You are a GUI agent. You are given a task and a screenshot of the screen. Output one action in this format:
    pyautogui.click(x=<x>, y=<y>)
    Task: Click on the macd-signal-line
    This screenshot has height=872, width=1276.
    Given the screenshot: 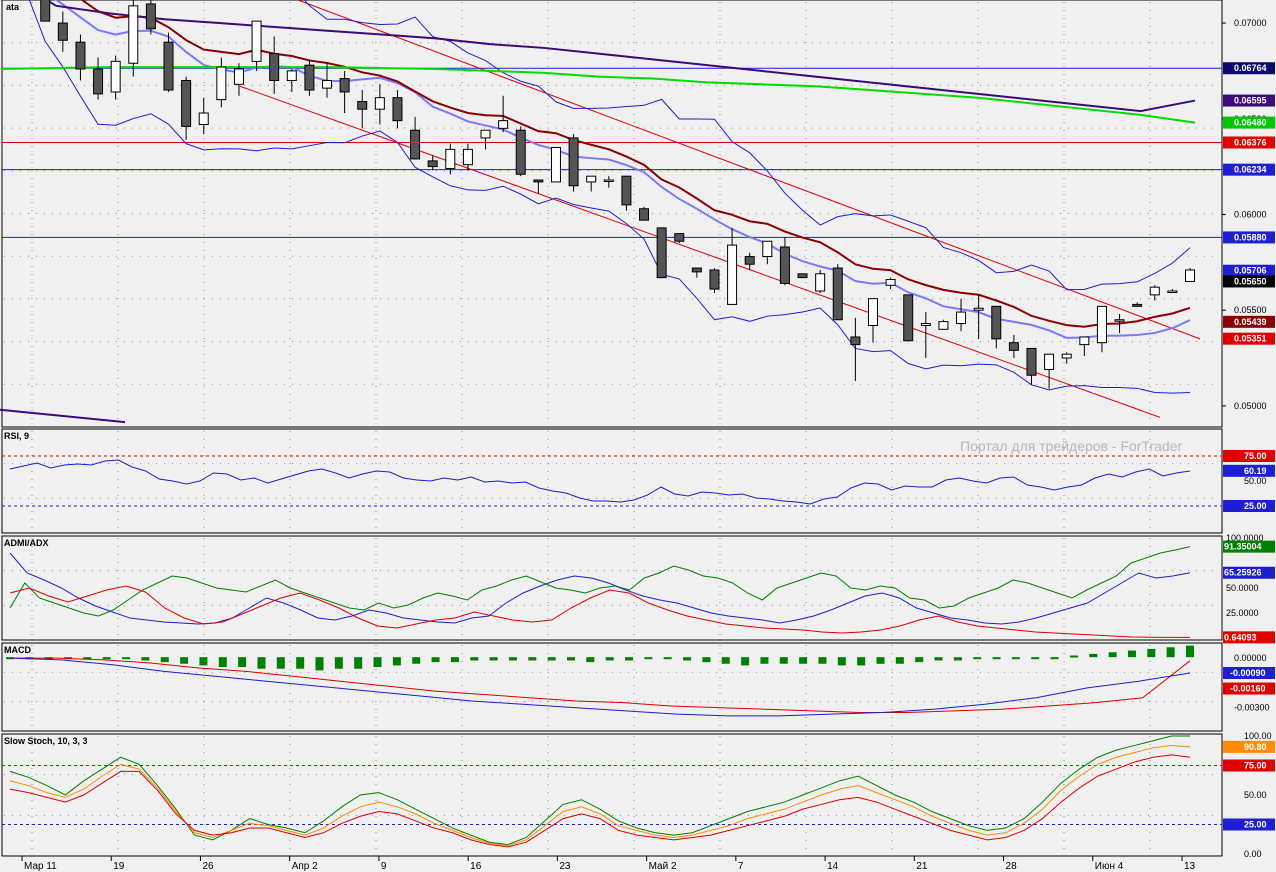 What is the action you would take?
    pyautogui.click(x=600, y=685)
    